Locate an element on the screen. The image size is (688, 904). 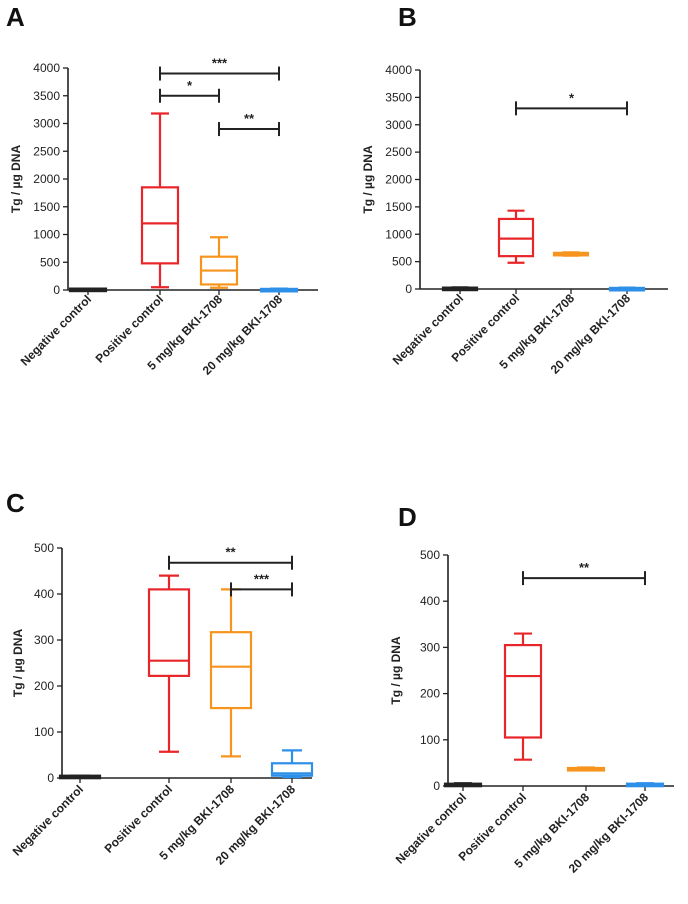
panel-d-iqr-box is located at coordinates (523, 691).